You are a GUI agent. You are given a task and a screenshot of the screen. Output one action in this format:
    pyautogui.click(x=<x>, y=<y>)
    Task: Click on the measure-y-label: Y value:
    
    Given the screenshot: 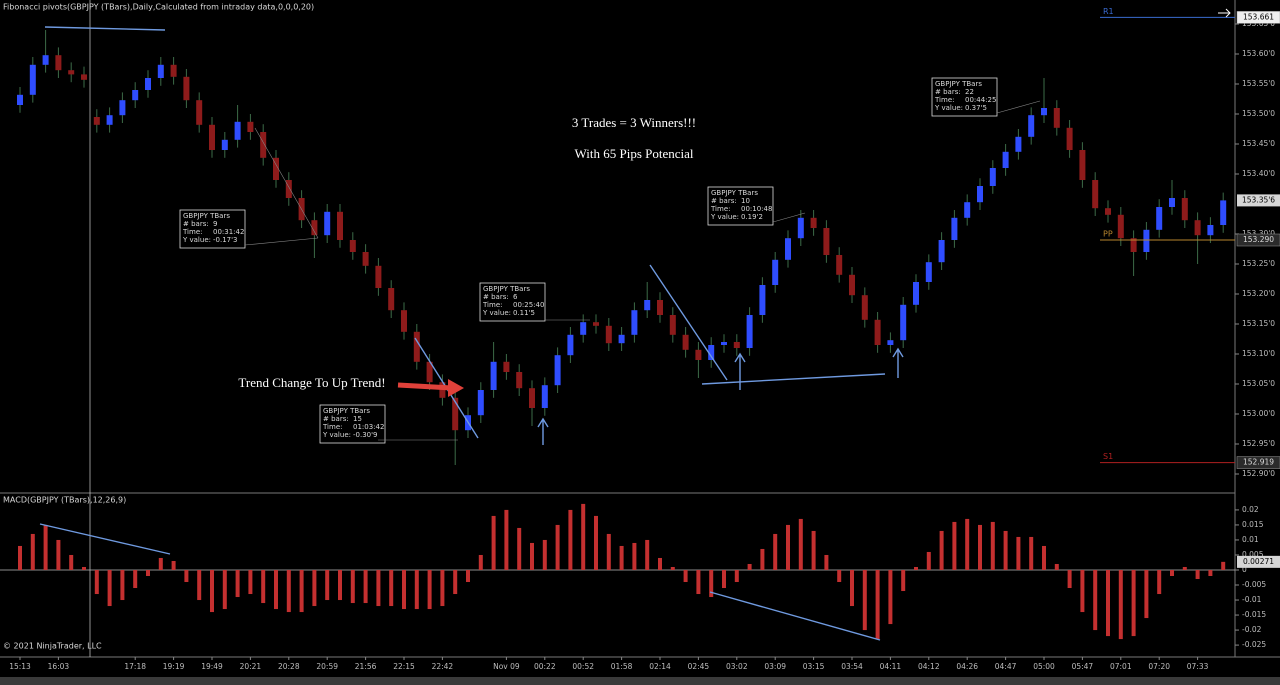 What is the action you would take?
    pyautogui.click(x=196, y=240)
    